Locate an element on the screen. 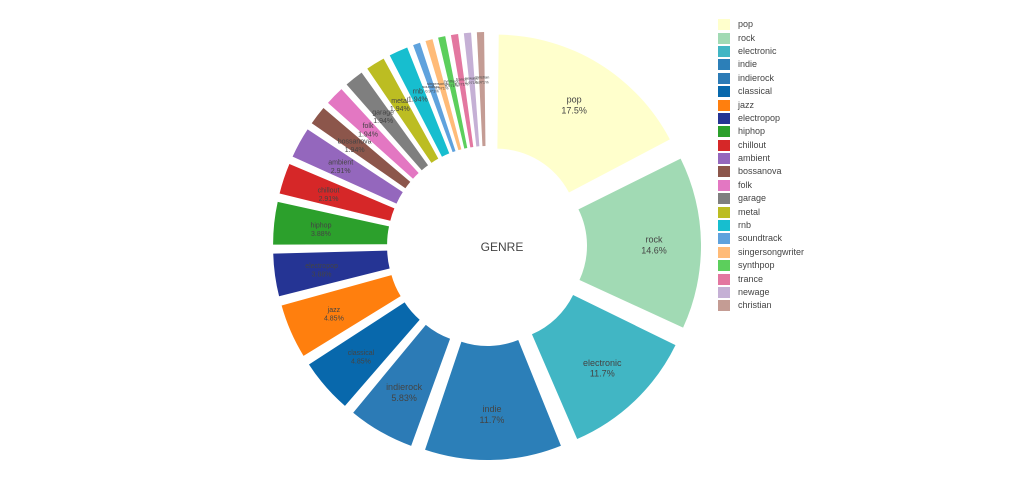 The height and width of the screenshot is (491, 1024). legend-item-electropop: electropop is located at coordinates (761, 118).